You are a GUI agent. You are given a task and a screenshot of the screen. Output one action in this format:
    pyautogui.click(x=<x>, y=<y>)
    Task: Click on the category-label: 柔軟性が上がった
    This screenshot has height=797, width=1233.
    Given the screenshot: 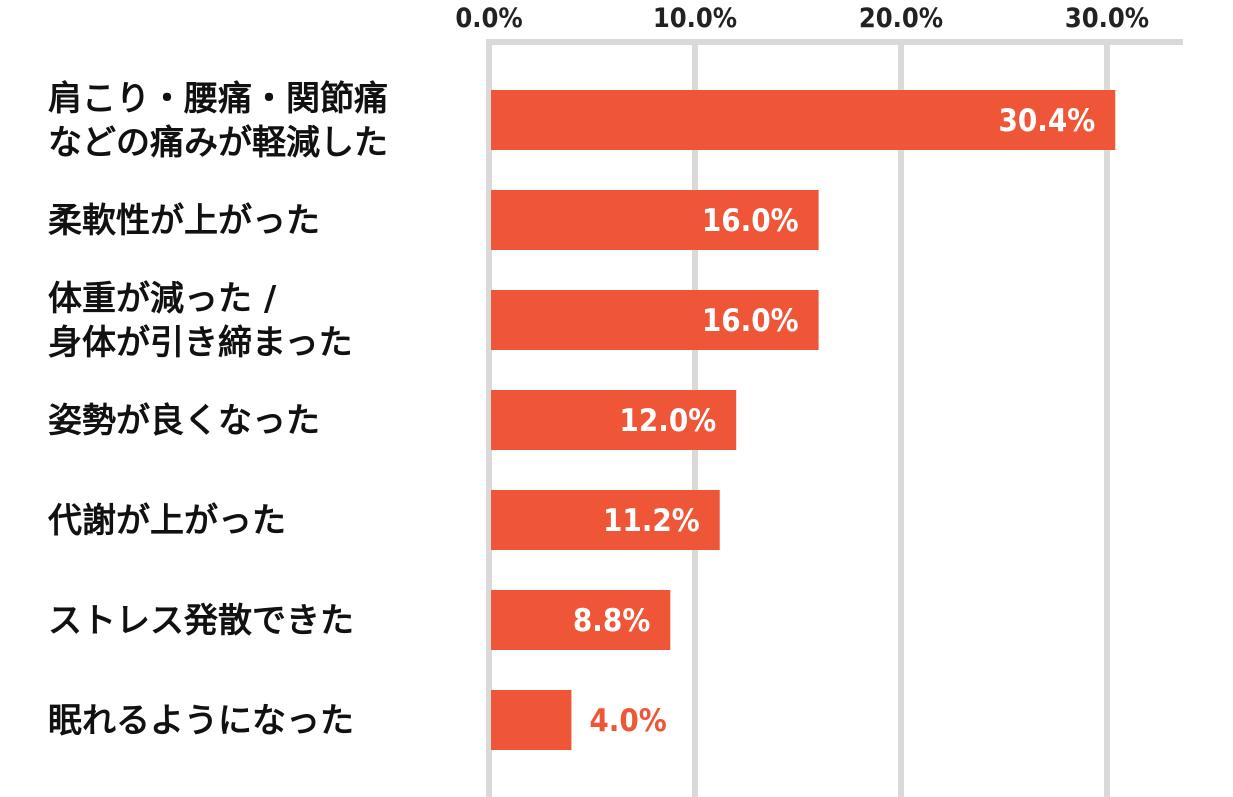 What is the action you would take?
    pyautogui.click(x=184, y=221)
    